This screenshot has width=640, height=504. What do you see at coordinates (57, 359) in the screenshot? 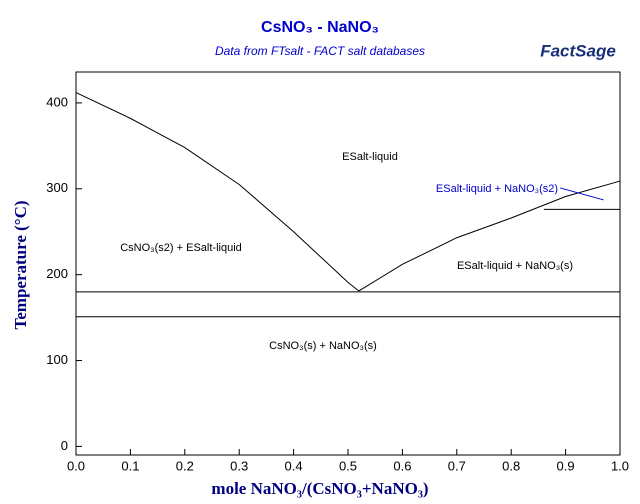
I see `y-tick-label: 100` at bounding box center [57, 359].